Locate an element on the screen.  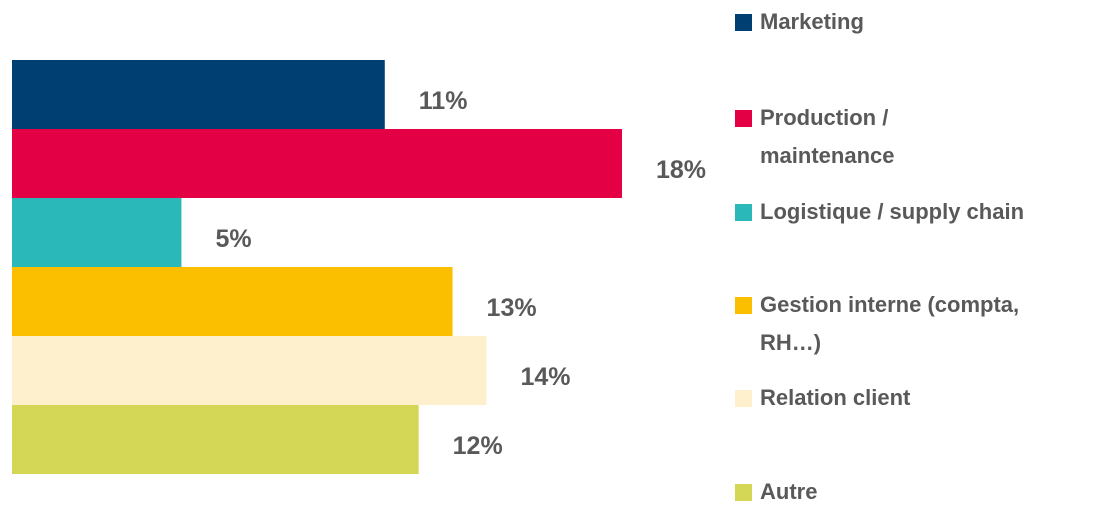
legend-item: Logistique / supply chain is located at coordinates (905, 212).